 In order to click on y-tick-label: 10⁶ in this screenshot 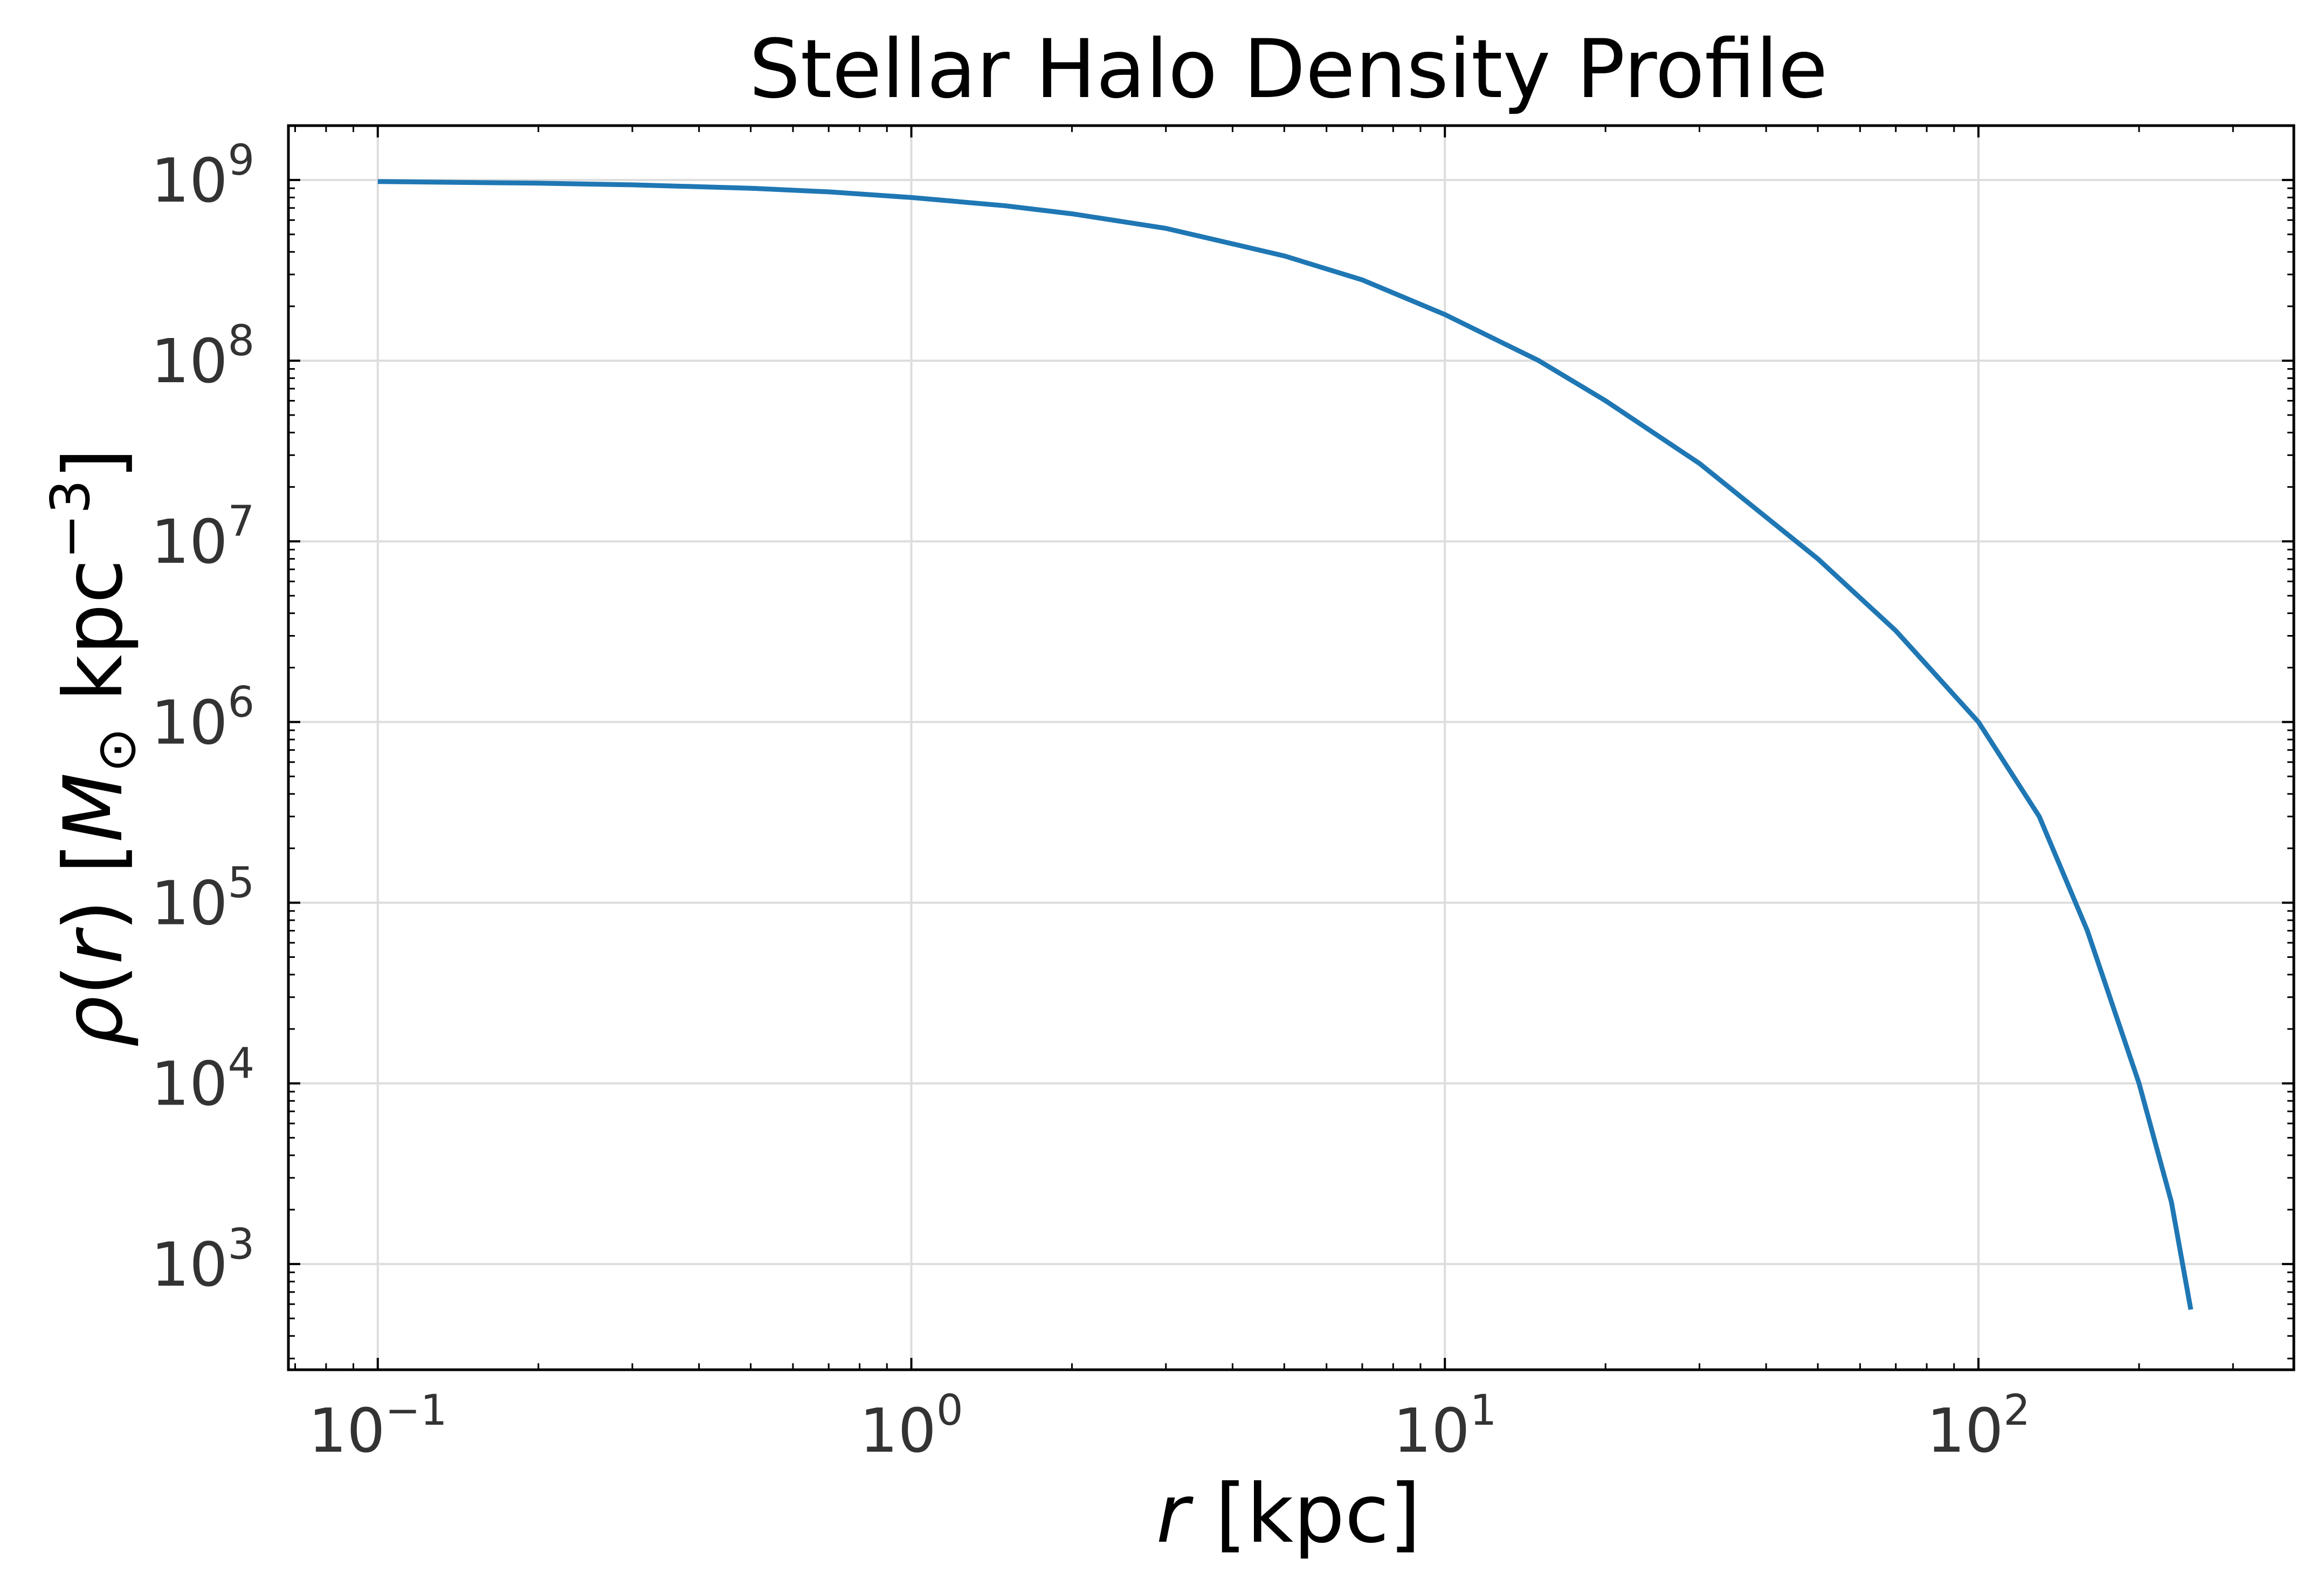, I will do `click(202, 718)`.